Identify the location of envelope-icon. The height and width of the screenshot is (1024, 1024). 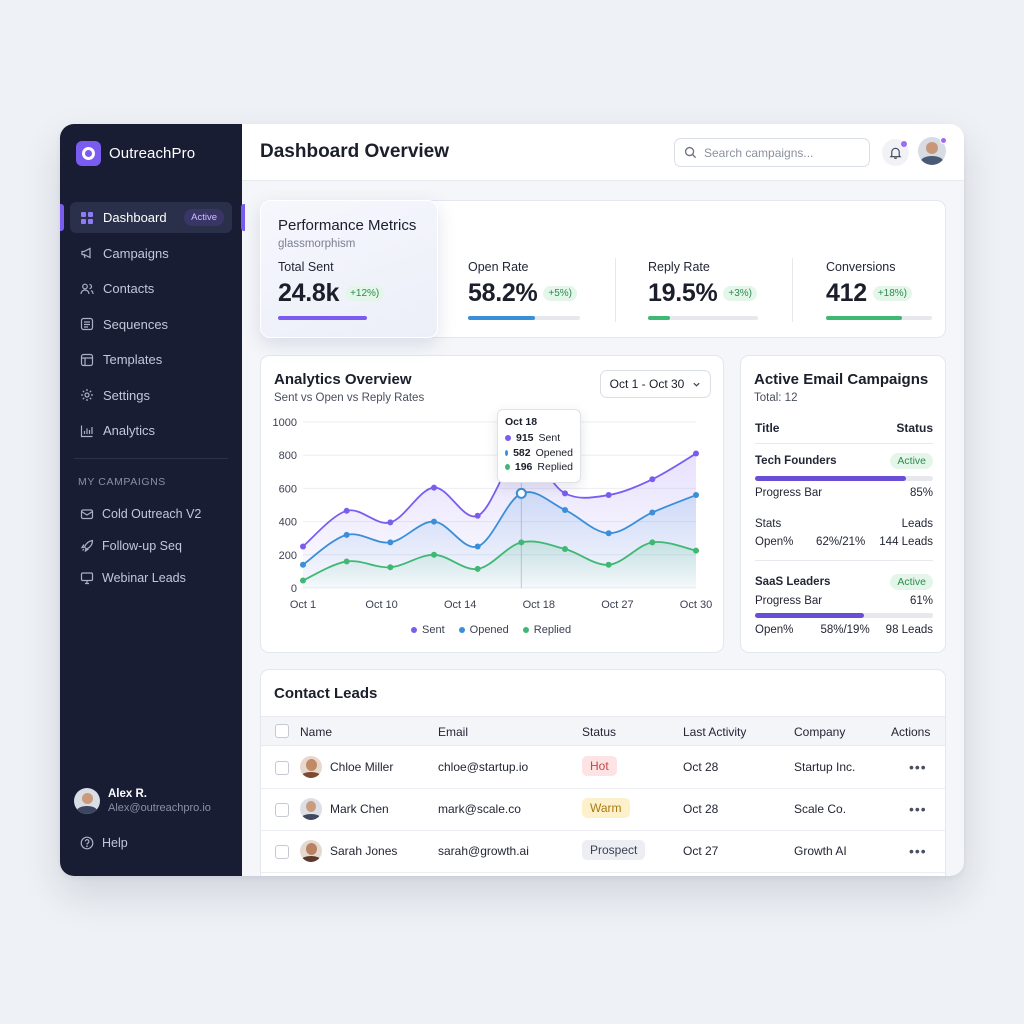
(87, 514).